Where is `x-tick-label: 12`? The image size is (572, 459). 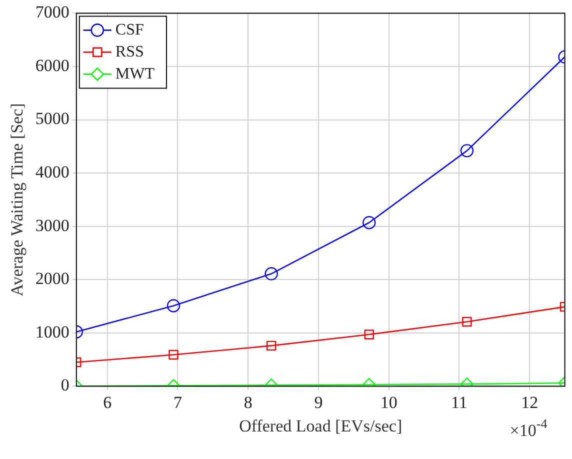
x-tick-label: 12 is located at coordinates (529, 402).